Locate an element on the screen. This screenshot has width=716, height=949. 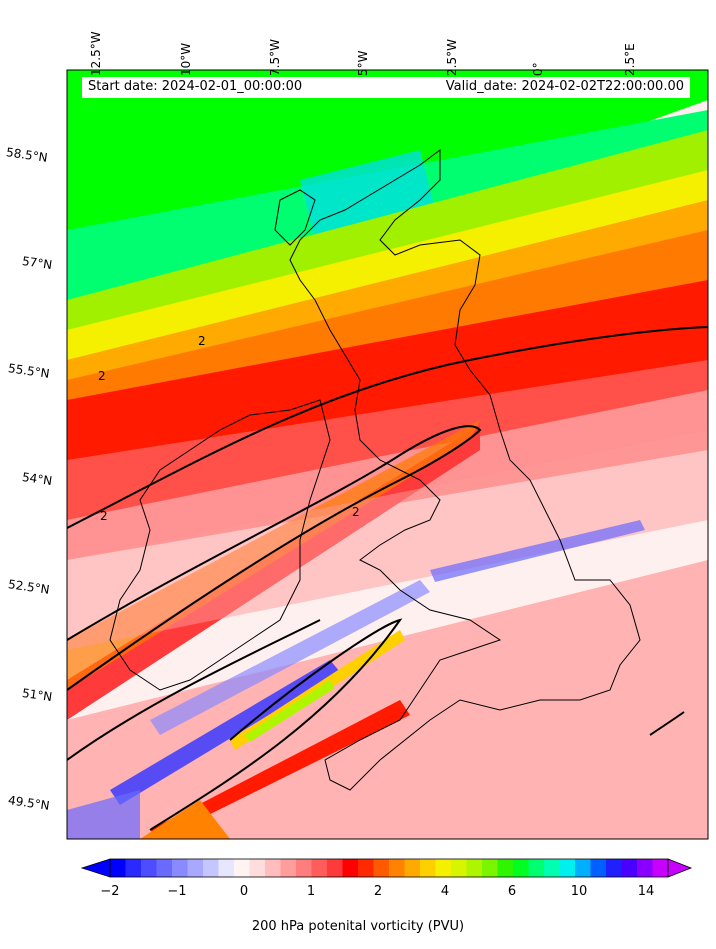
lon-label: 12.5°W is located at coordinates (96, 53).